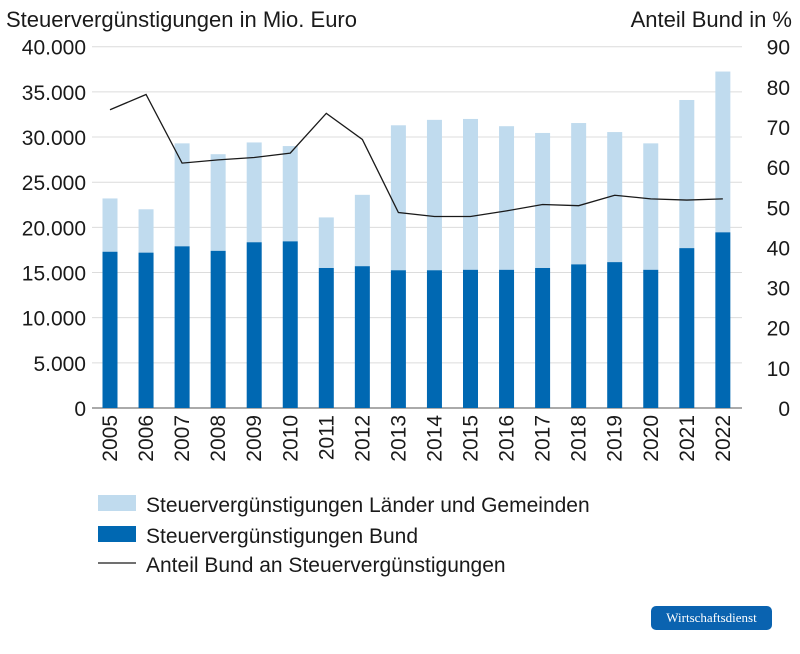  What do you see at coordinates (778, 248) in the screenshot?
I see `right-tick-label: 40` at bounding box center [778, 248].